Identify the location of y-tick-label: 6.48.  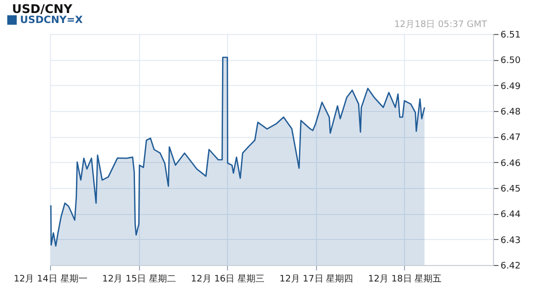
(510, 113).